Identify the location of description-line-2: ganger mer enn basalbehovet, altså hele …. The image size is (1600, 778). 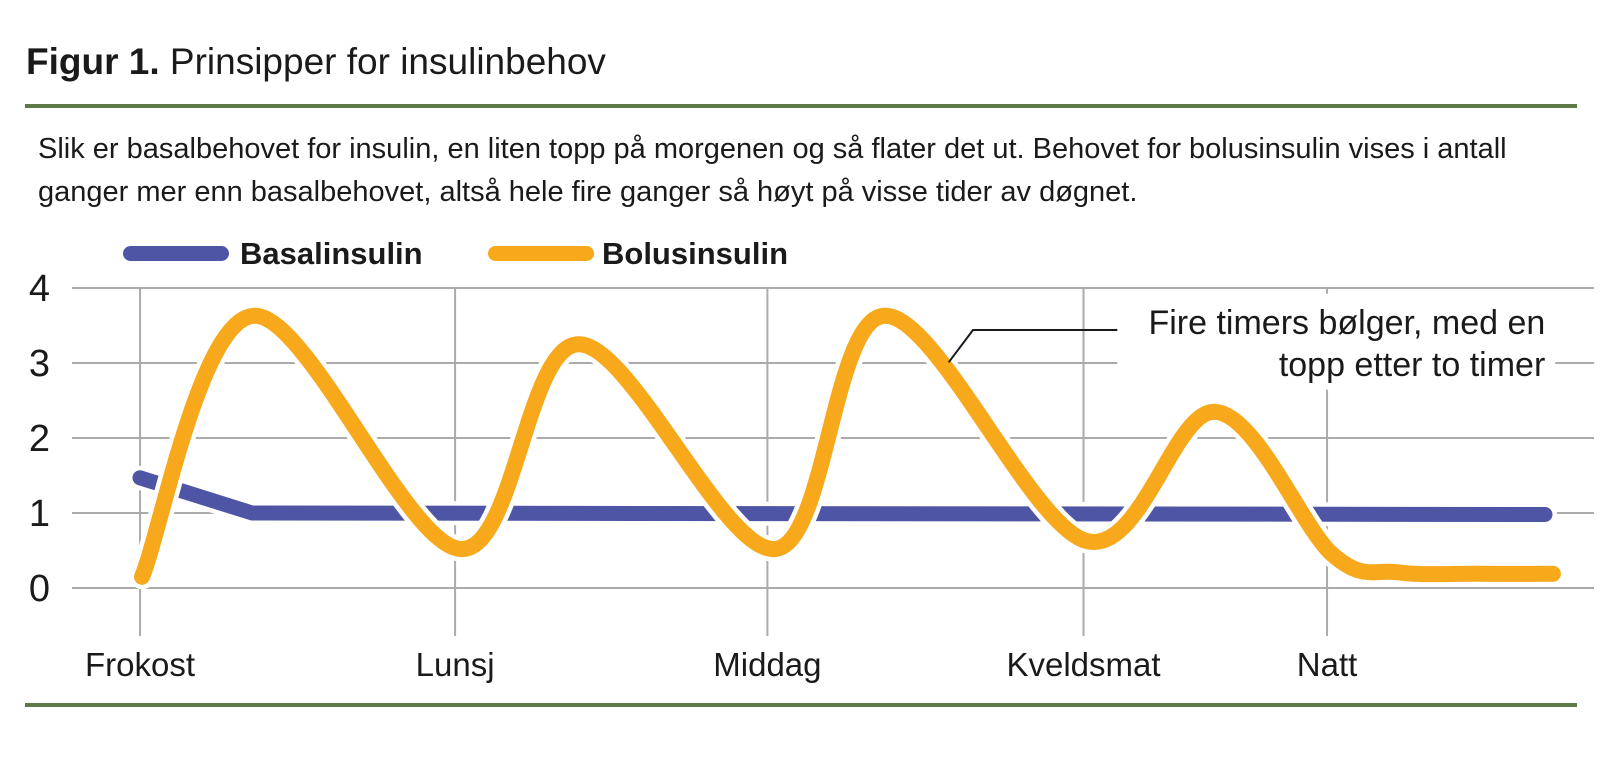
(588, 192).